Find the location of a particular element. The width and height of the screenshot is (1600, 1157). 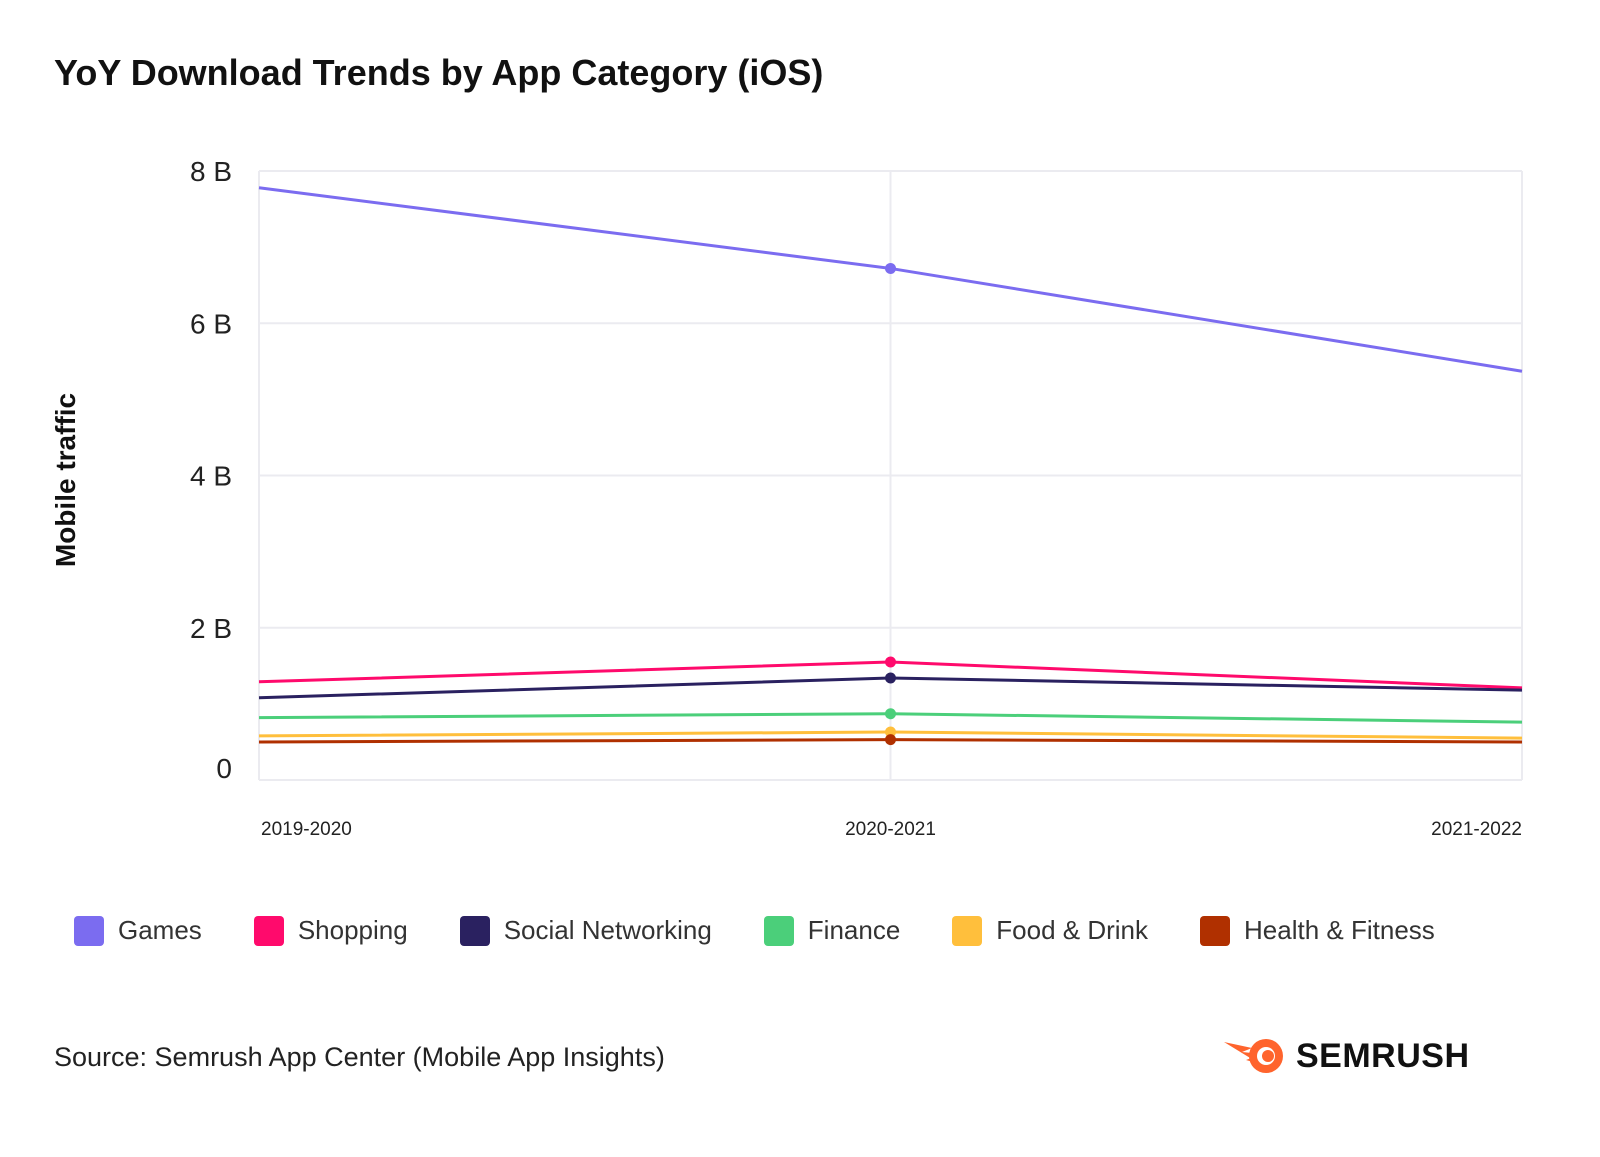

legend-label: Shopping is located at coordinates (352, 930).